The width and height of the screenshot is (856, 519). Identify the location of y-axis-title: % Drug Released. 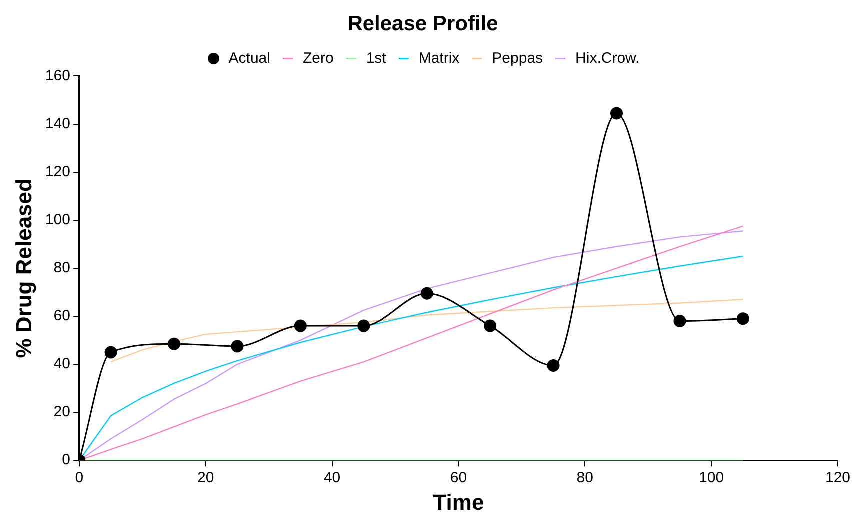
(23, 268).